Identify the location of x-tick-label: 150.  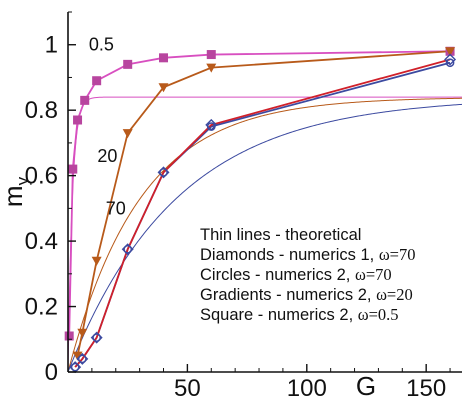
(426, 386).